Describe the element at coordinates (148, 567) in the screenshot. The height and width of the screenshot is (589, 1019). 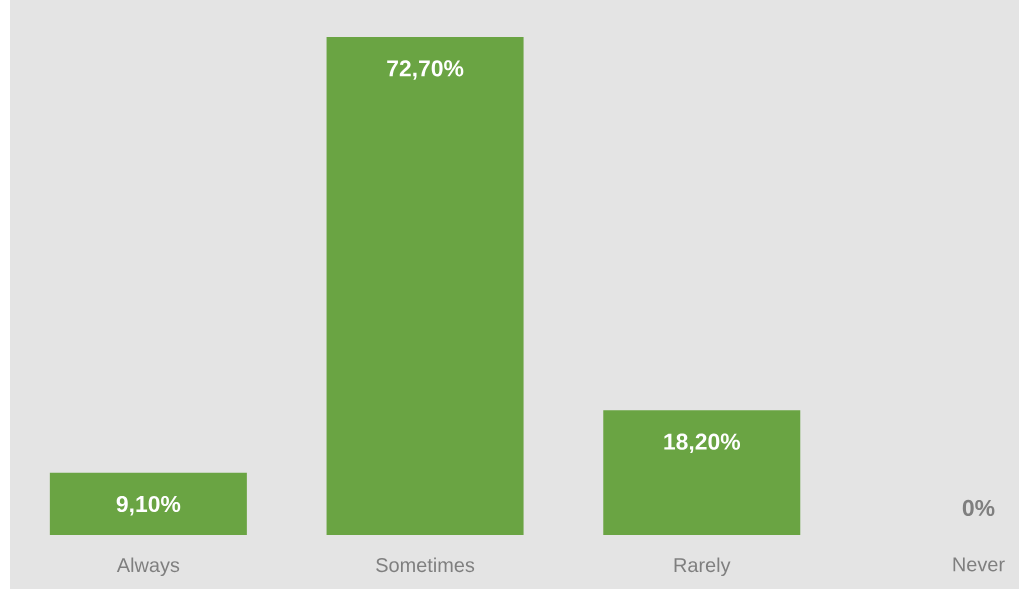
I see `x-tick-label: Always` at that location.